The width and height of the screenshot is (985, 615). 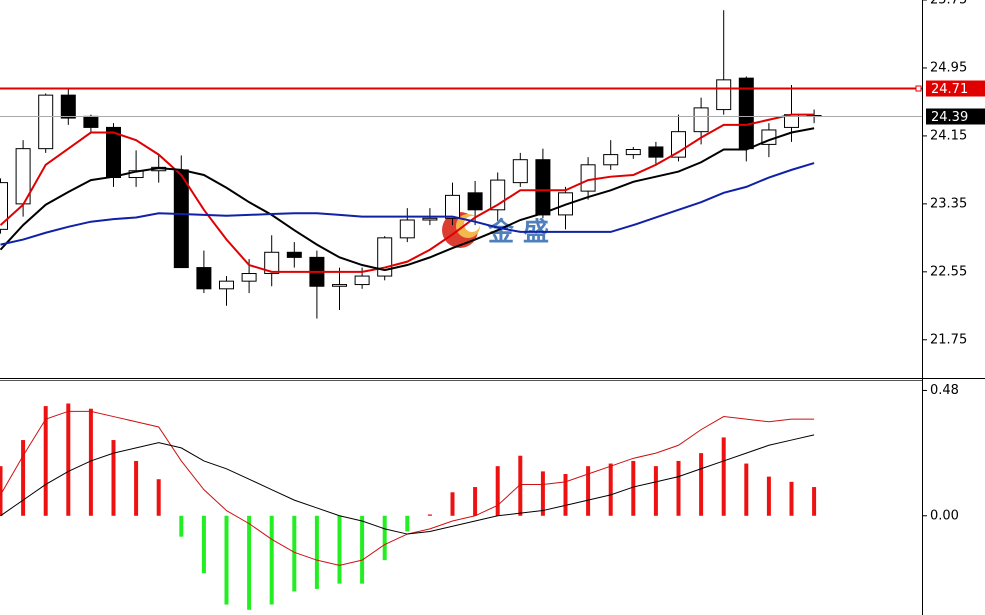 I want to click on y-tick-label: 25.75, so click(x=948, y=4).